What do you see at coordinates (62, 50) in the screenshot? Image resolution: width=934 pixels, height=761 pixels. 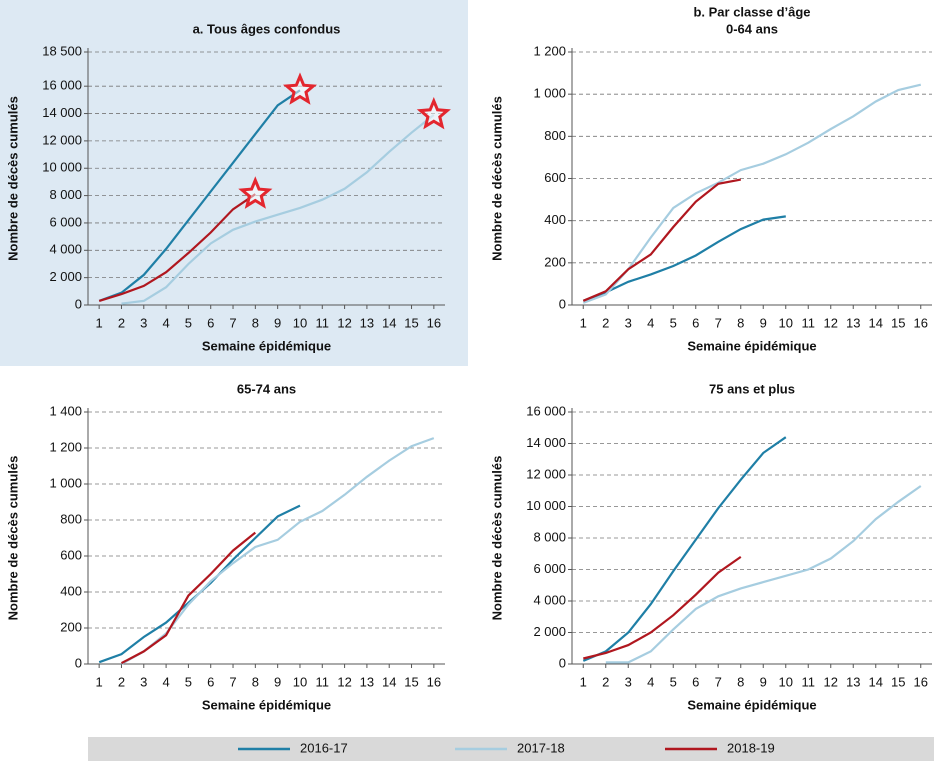 I see `y-tick-label: 18 500` at bounding box center [62, 50].